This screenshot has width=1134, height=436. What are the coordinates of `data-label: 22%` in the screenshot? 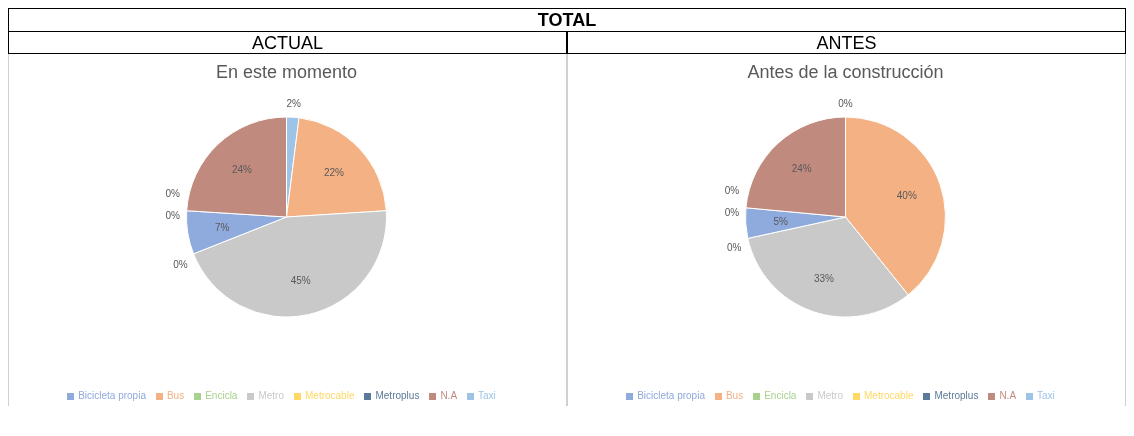 It's located at (333, 172).